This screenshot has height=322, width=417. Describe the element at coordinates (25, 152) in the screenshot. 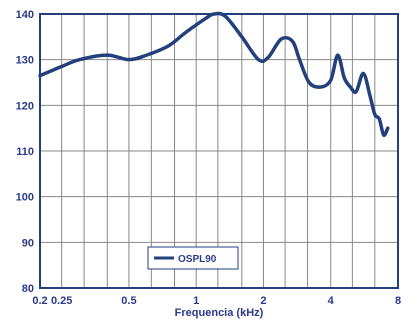

I see `y-tick-label: 110` at that location.